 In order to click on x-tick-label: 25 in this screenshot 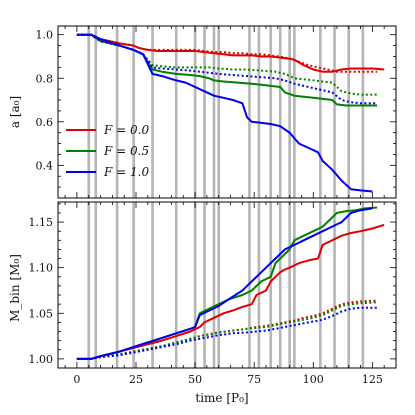, I will do `click(136, 379)`.